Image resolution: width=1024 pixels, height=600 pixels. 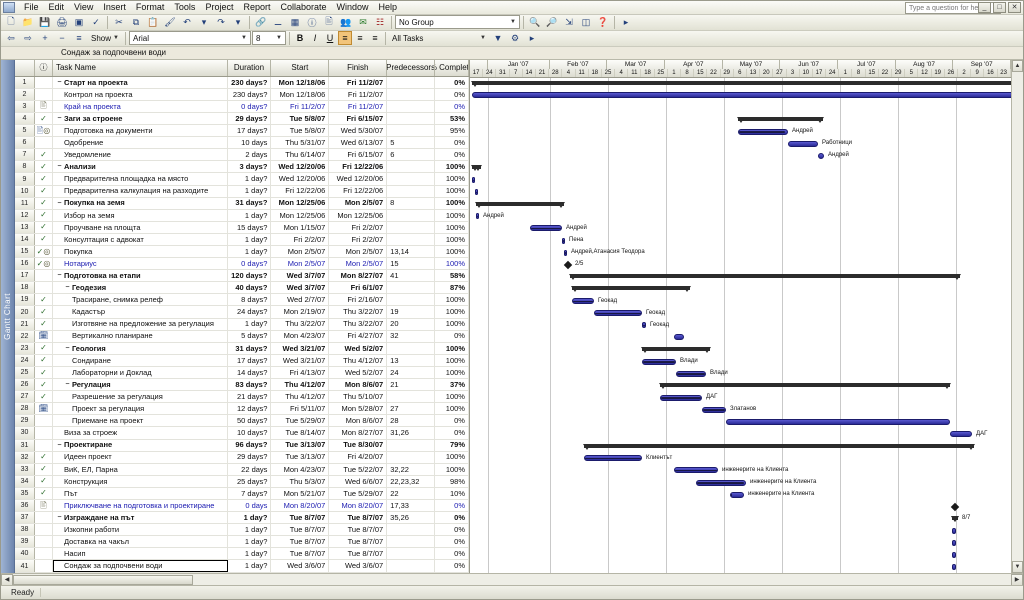 What do you see at coordinates (25, 143) in the screenshot?
I see `row-number: 6` at bounding box center [25, 143].